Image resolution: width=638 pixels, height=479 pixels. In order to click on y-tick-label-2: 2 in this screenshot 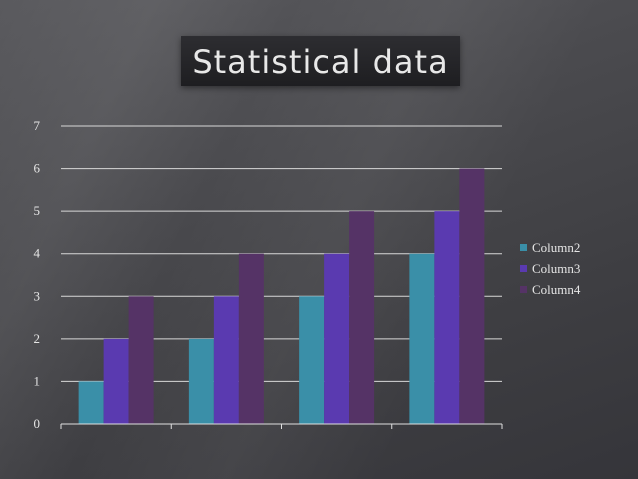, I will do `click(37, 338)`.